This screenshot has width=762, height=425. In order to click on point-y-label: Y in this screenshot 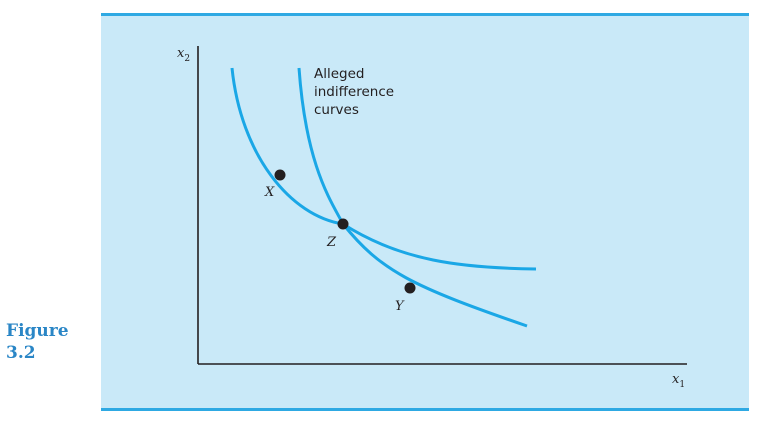, I will do `click(400, 306)`.